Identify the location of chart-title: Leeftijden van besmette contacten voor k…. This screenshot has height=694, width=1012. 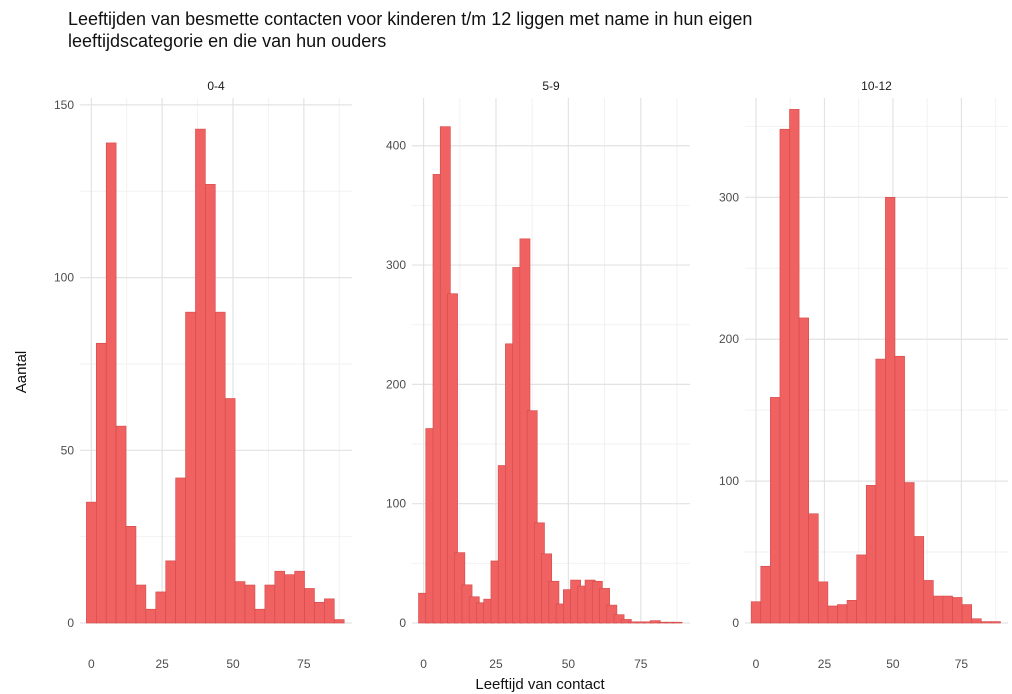
(533, 30).